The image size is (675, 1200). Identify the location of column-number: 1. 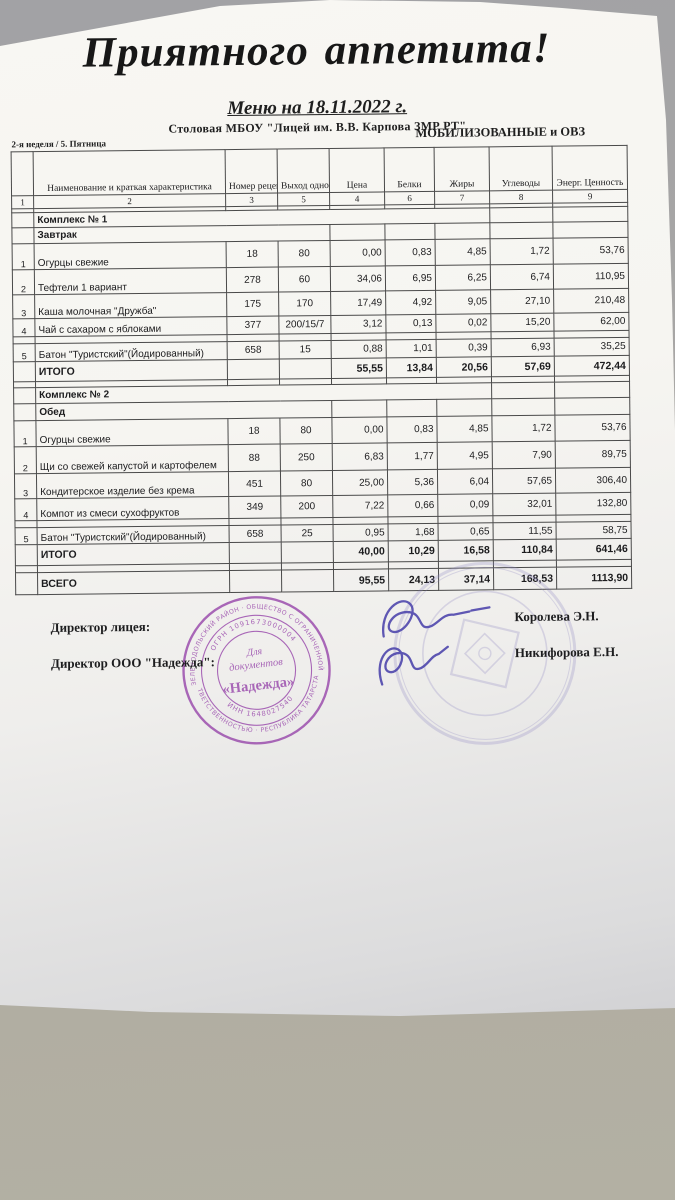
(22, 202).